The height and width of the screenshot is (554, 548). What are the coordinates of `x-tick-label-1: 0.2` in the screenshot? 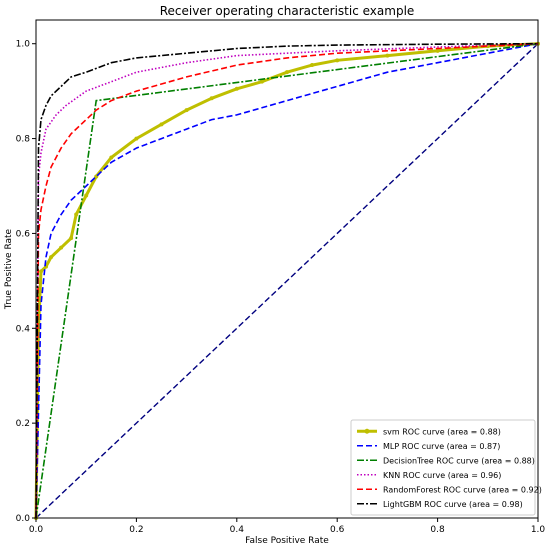 It's located at (136, 530).